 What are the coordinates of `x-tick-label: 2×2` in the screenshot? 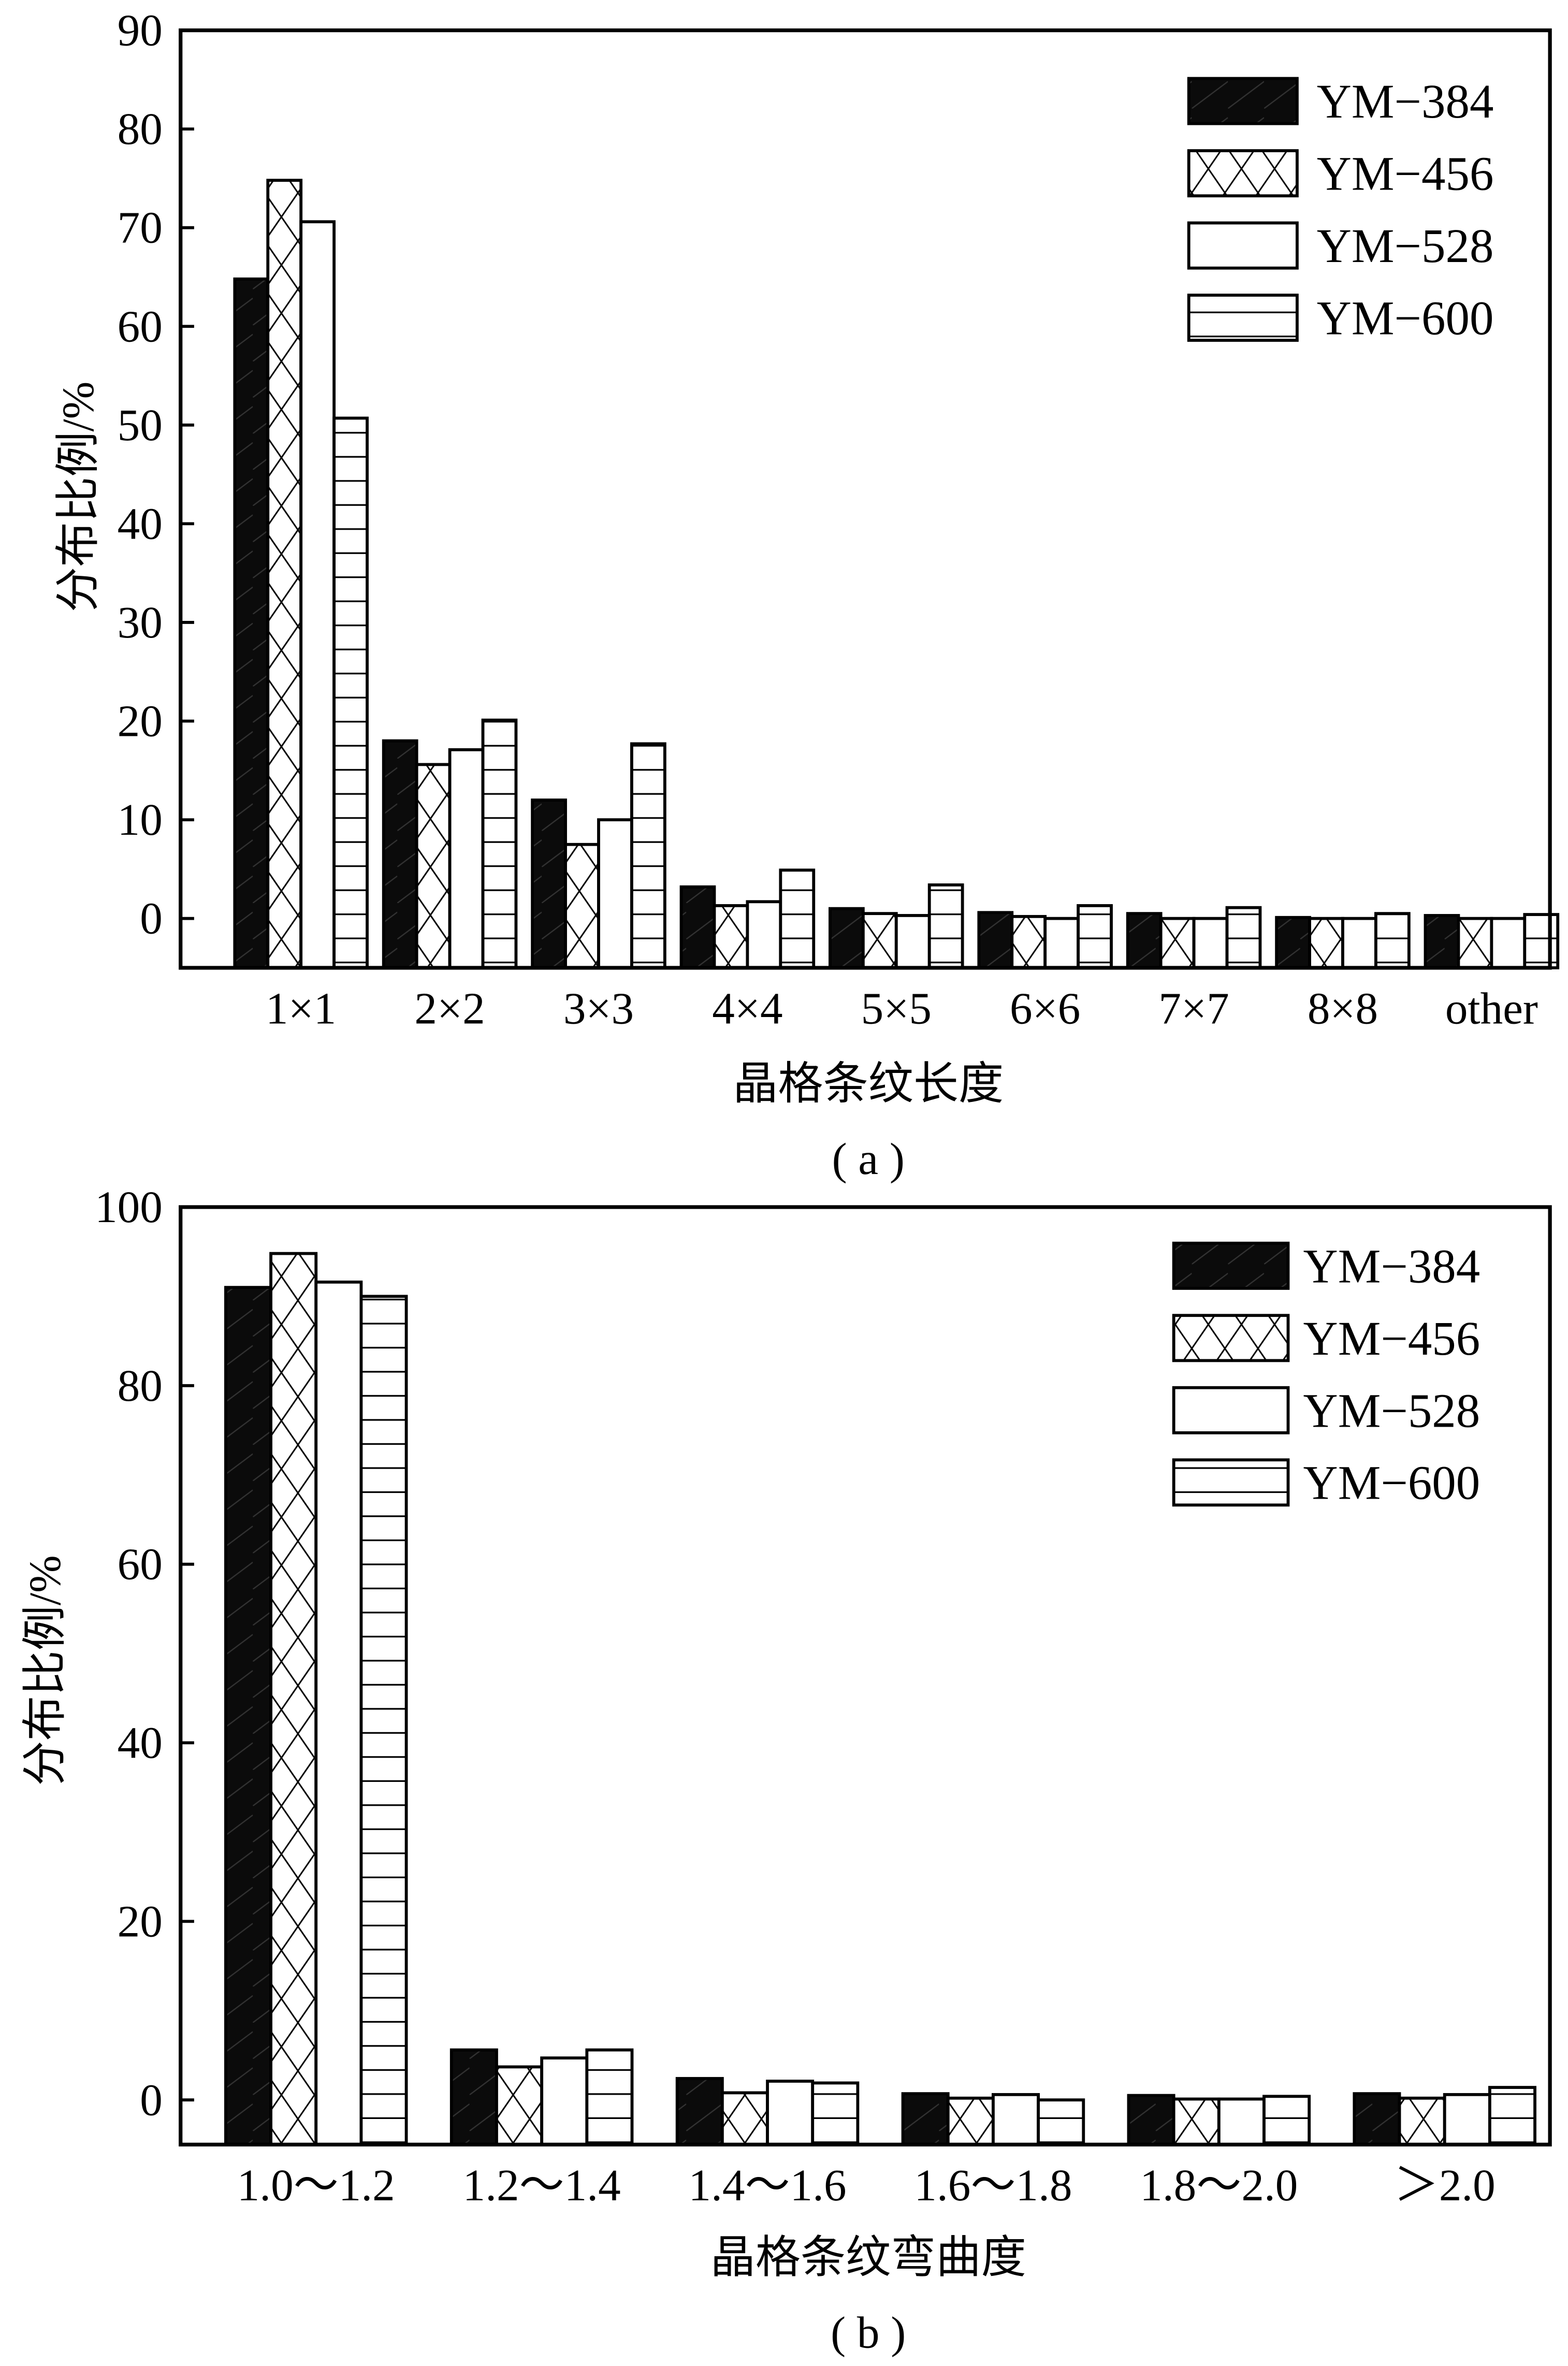 It's located at (449, 1008).